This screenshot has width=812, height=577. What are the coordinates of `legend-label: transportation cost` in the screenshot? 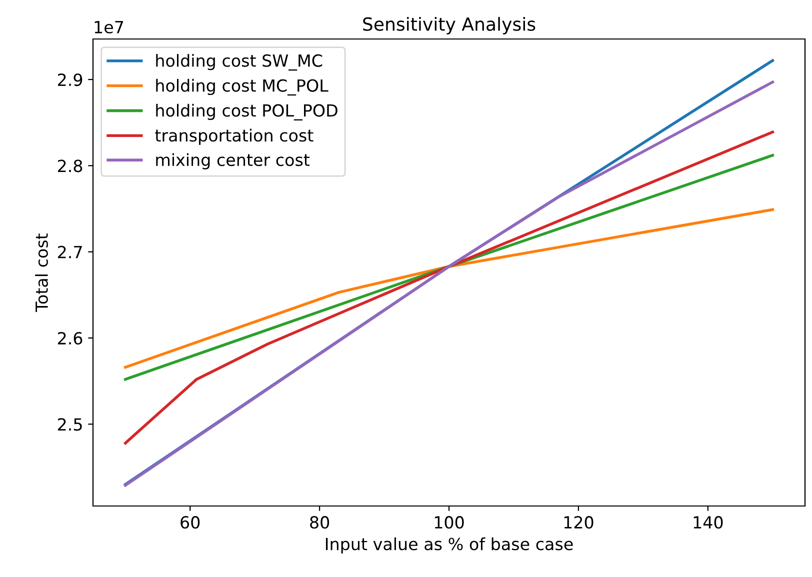 It's located at (234, 136).